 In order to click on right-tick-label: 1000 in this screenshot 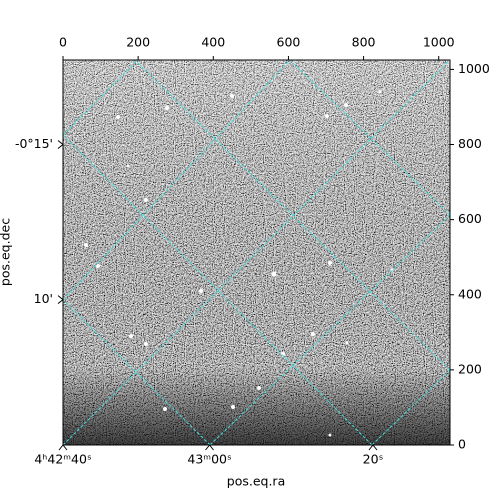, I will do `click(474, 68)`.